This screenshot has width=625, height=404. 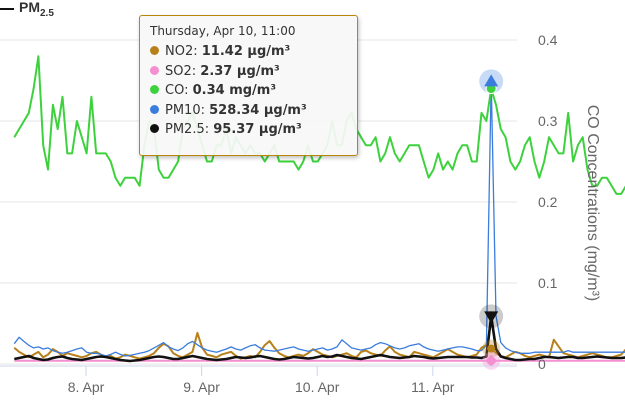 What do you see at coordinates (491, 317) in the screenshot?
I see `pm25-marker` at bounding box center [491, 317].